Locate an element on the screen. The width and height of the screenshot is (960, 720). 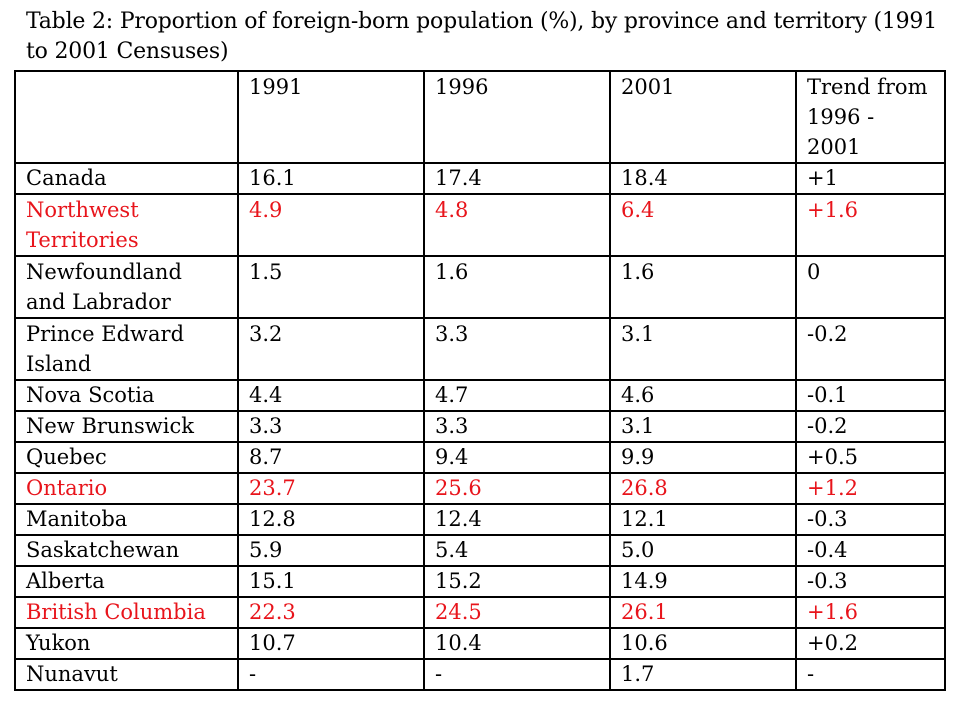
province-name-cell: Yukon is located at coordinates (126, 643).